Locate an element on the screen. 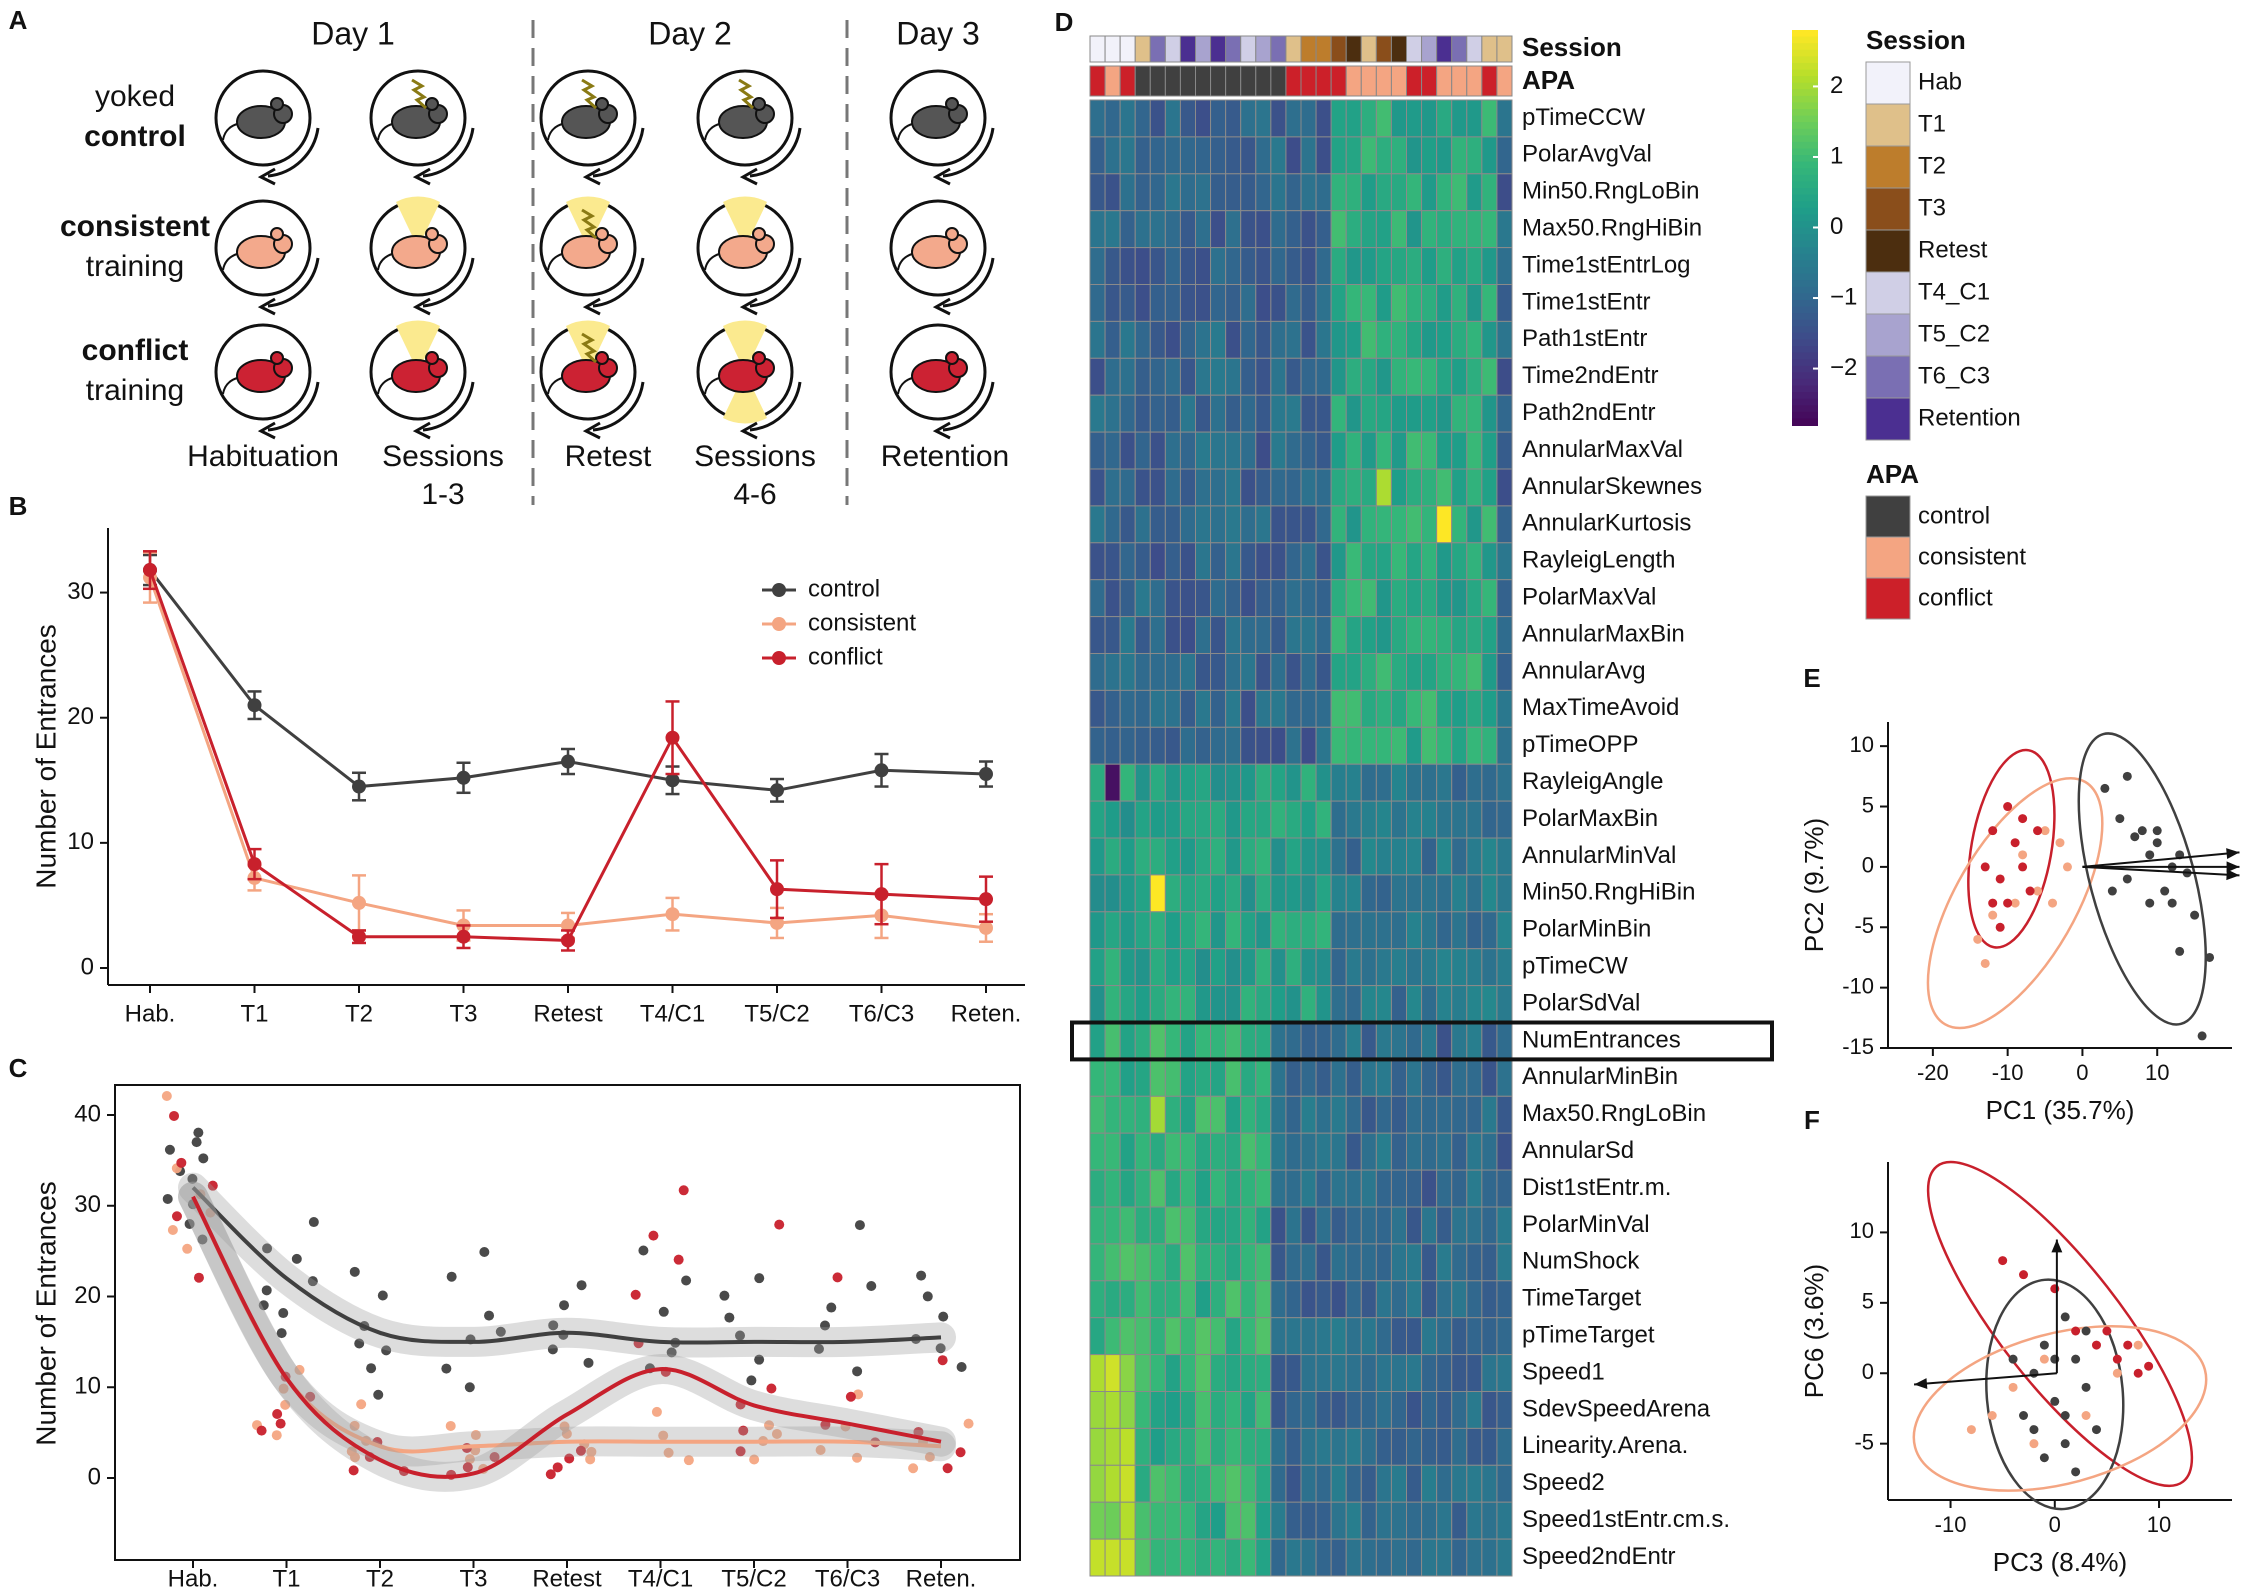 The width and height of the screenshot is (2245, 1590). heatmap-row-label: PolarMaxBin is located at coordinates (1590, 818).